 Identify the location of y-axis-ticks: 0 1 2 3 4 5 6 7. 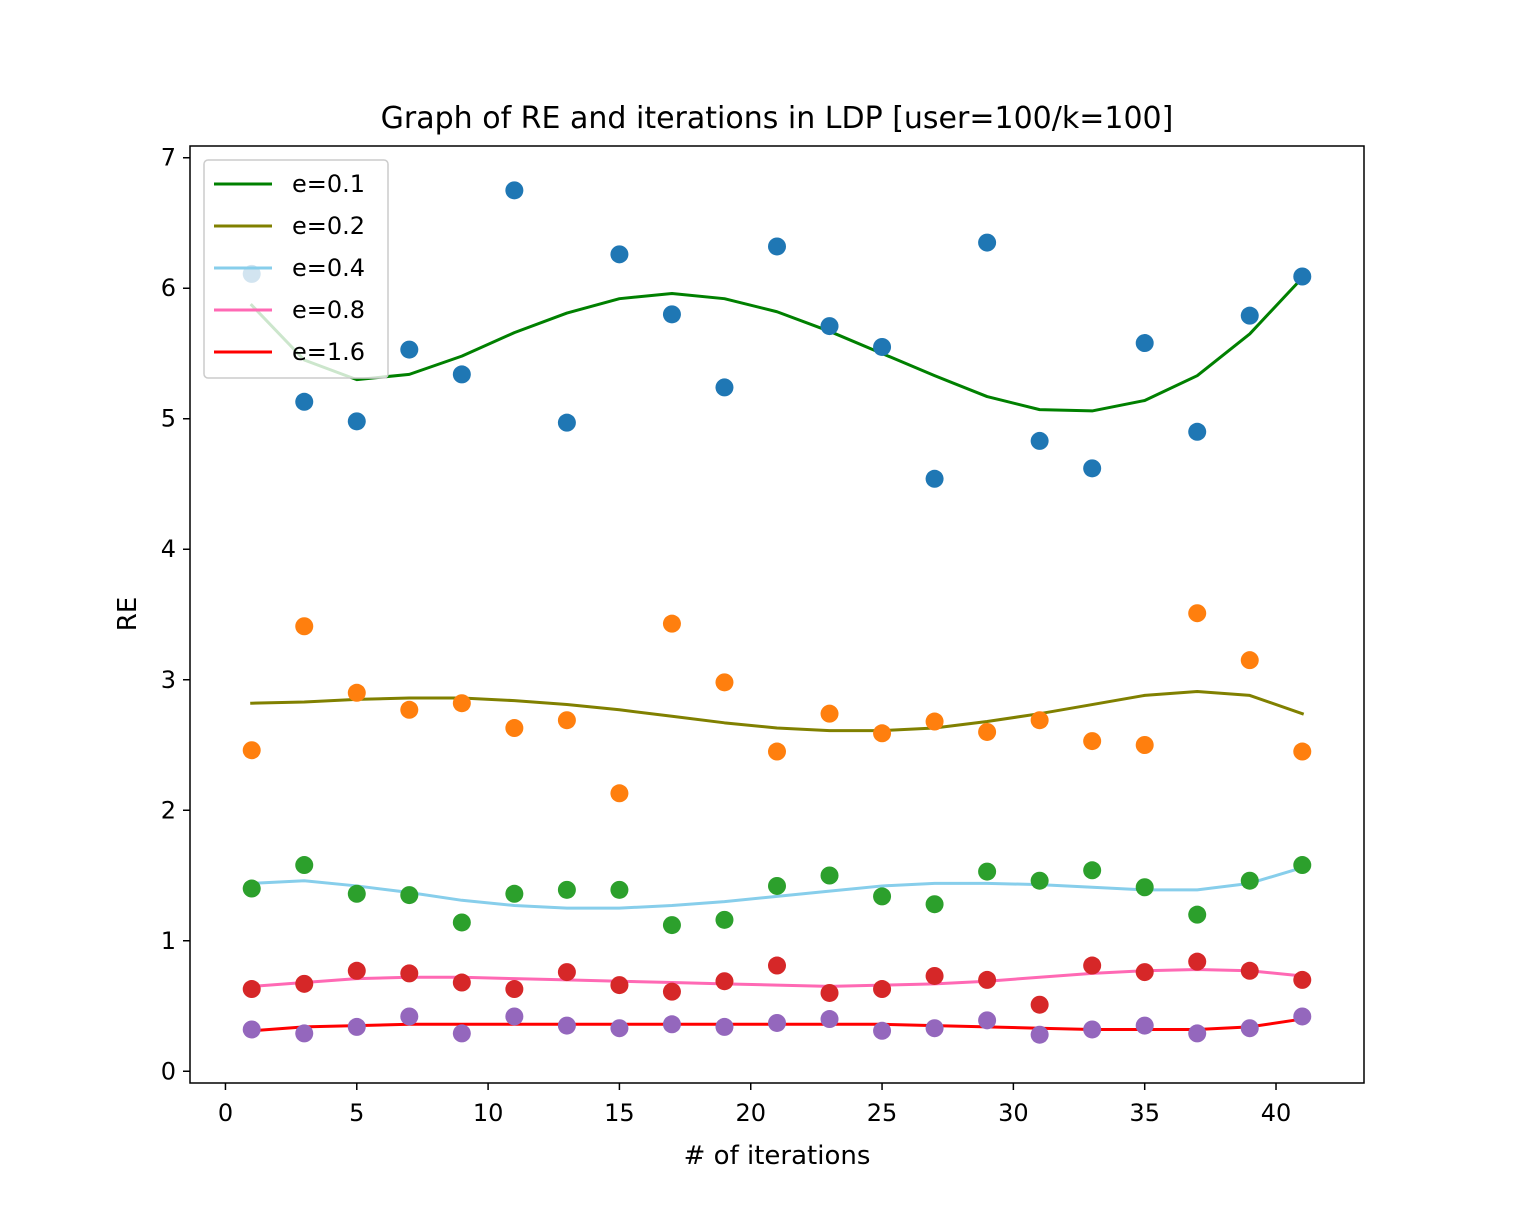
(175, 614).